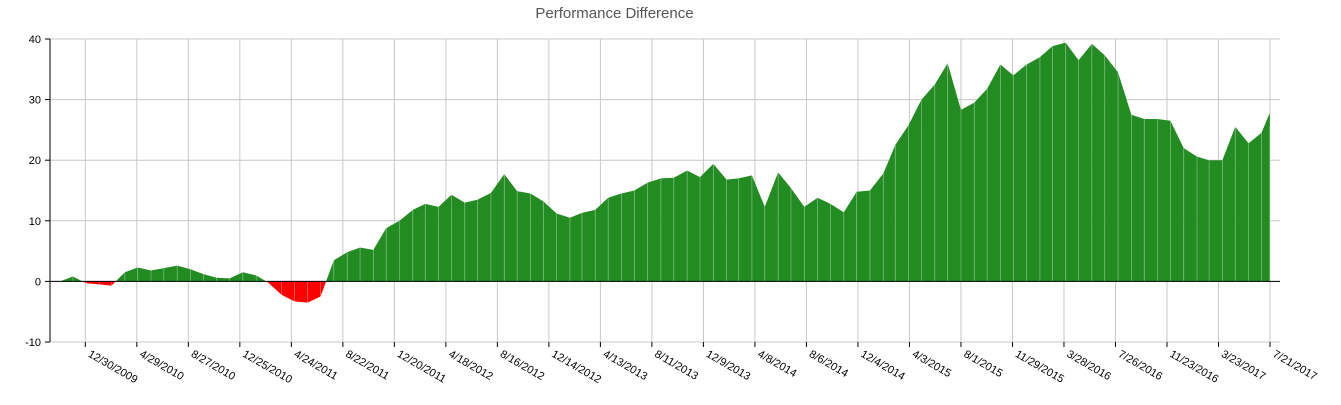 The height and width of the screenshot is (405, 1341). Describe the element at coordinates (161, 365) in the screenshot. I see `x-tick-label: 4/29/2010` at that location.